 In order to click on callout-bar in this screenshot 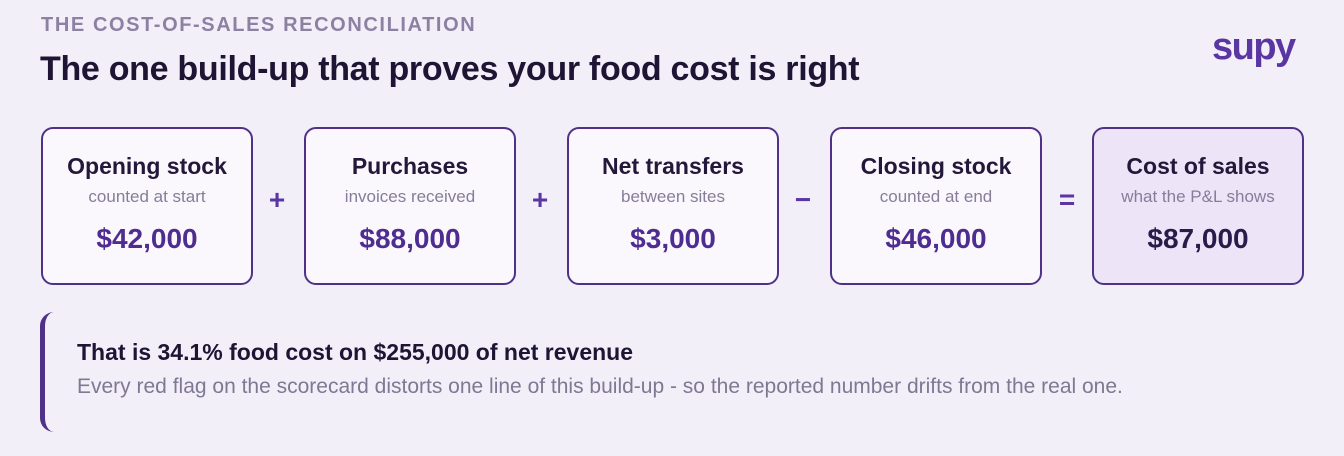, I will do `click(47, 372)`.